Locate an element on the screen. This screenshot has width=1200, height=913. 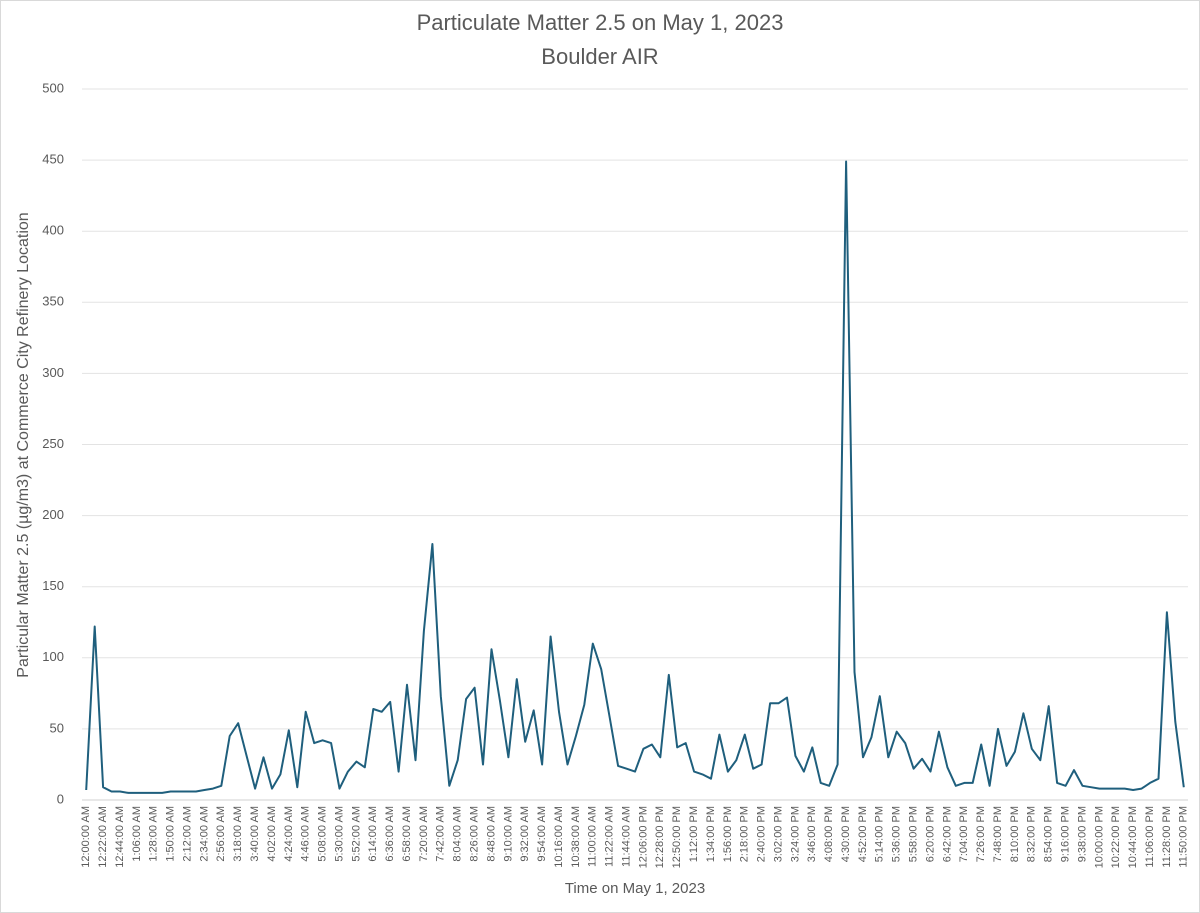
x-tick-label: 7:20:00 AM is located at coordinates (424, 834).